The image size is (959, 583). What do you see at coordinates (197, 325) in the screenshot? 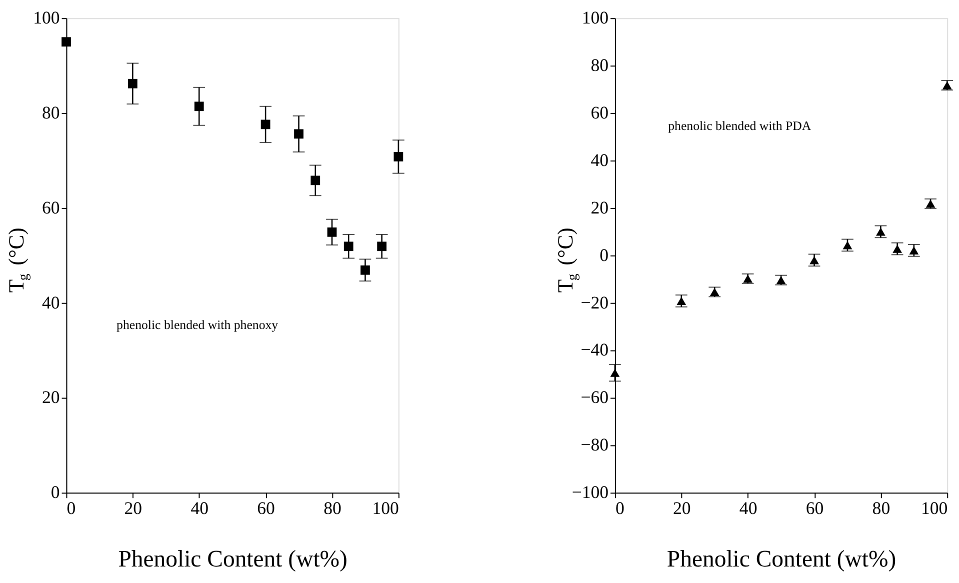
I see `annotation: phenolic blended with phenoxy` at bounding box center [197, 325].